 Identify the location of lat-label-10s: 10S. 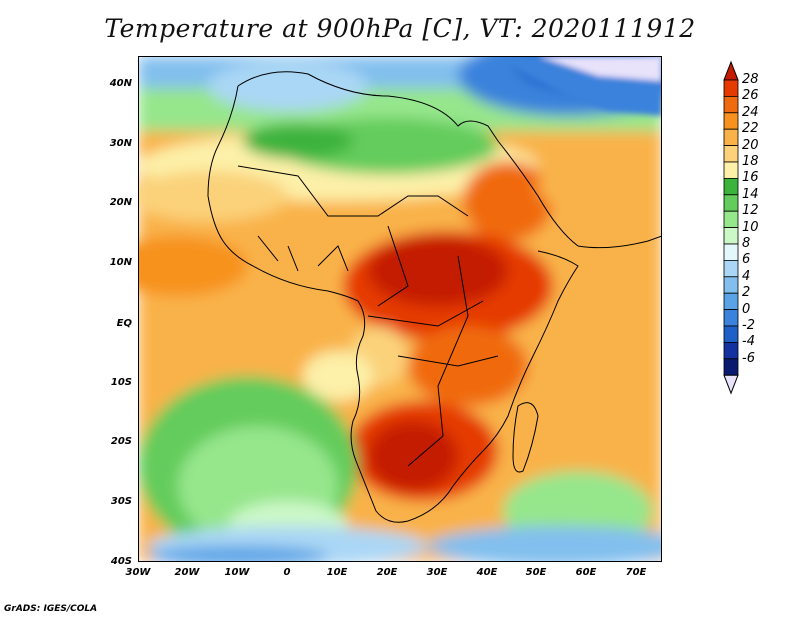
(121, 382).